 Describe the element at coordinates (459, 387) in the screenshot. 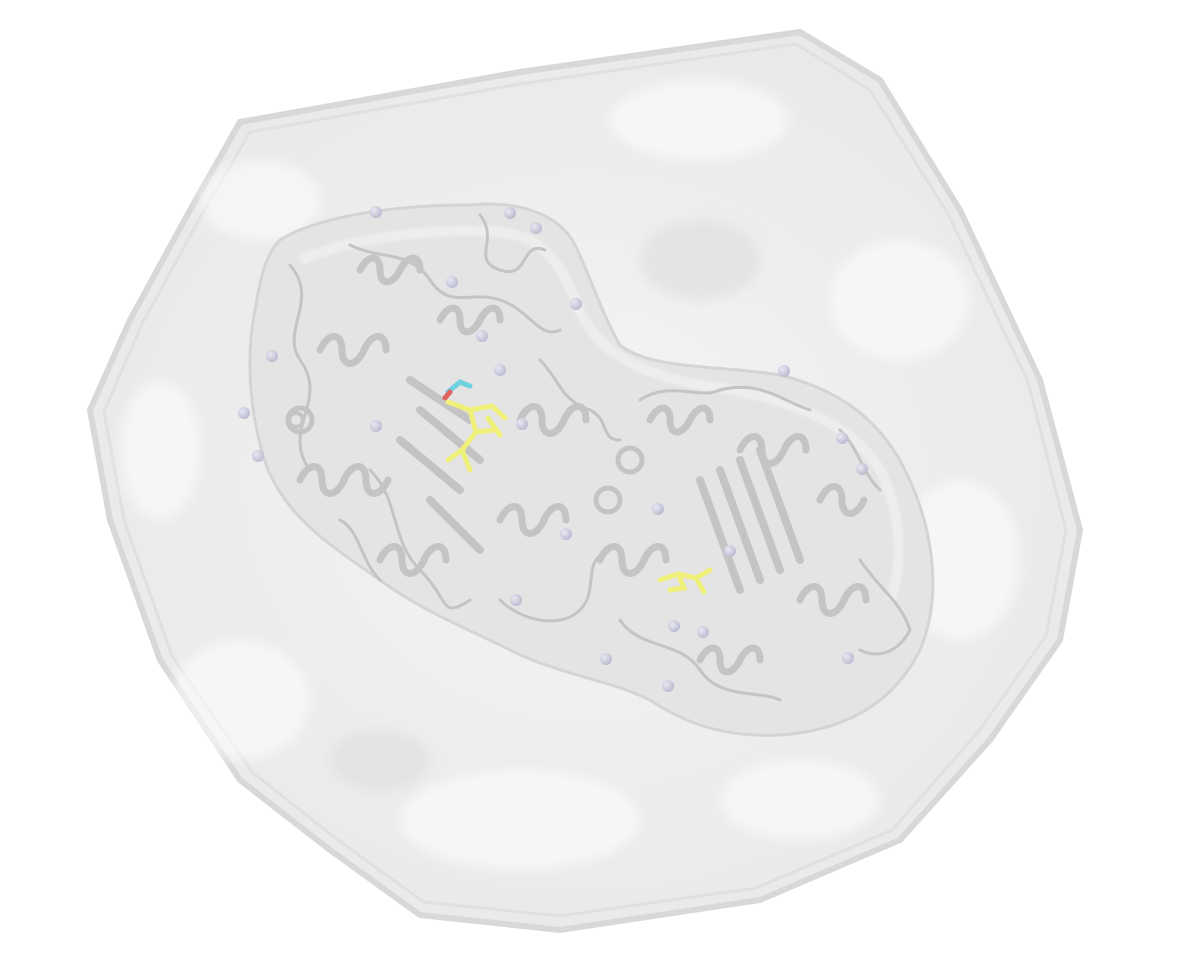

I see `ligand-left-accent-cyan` at that location.